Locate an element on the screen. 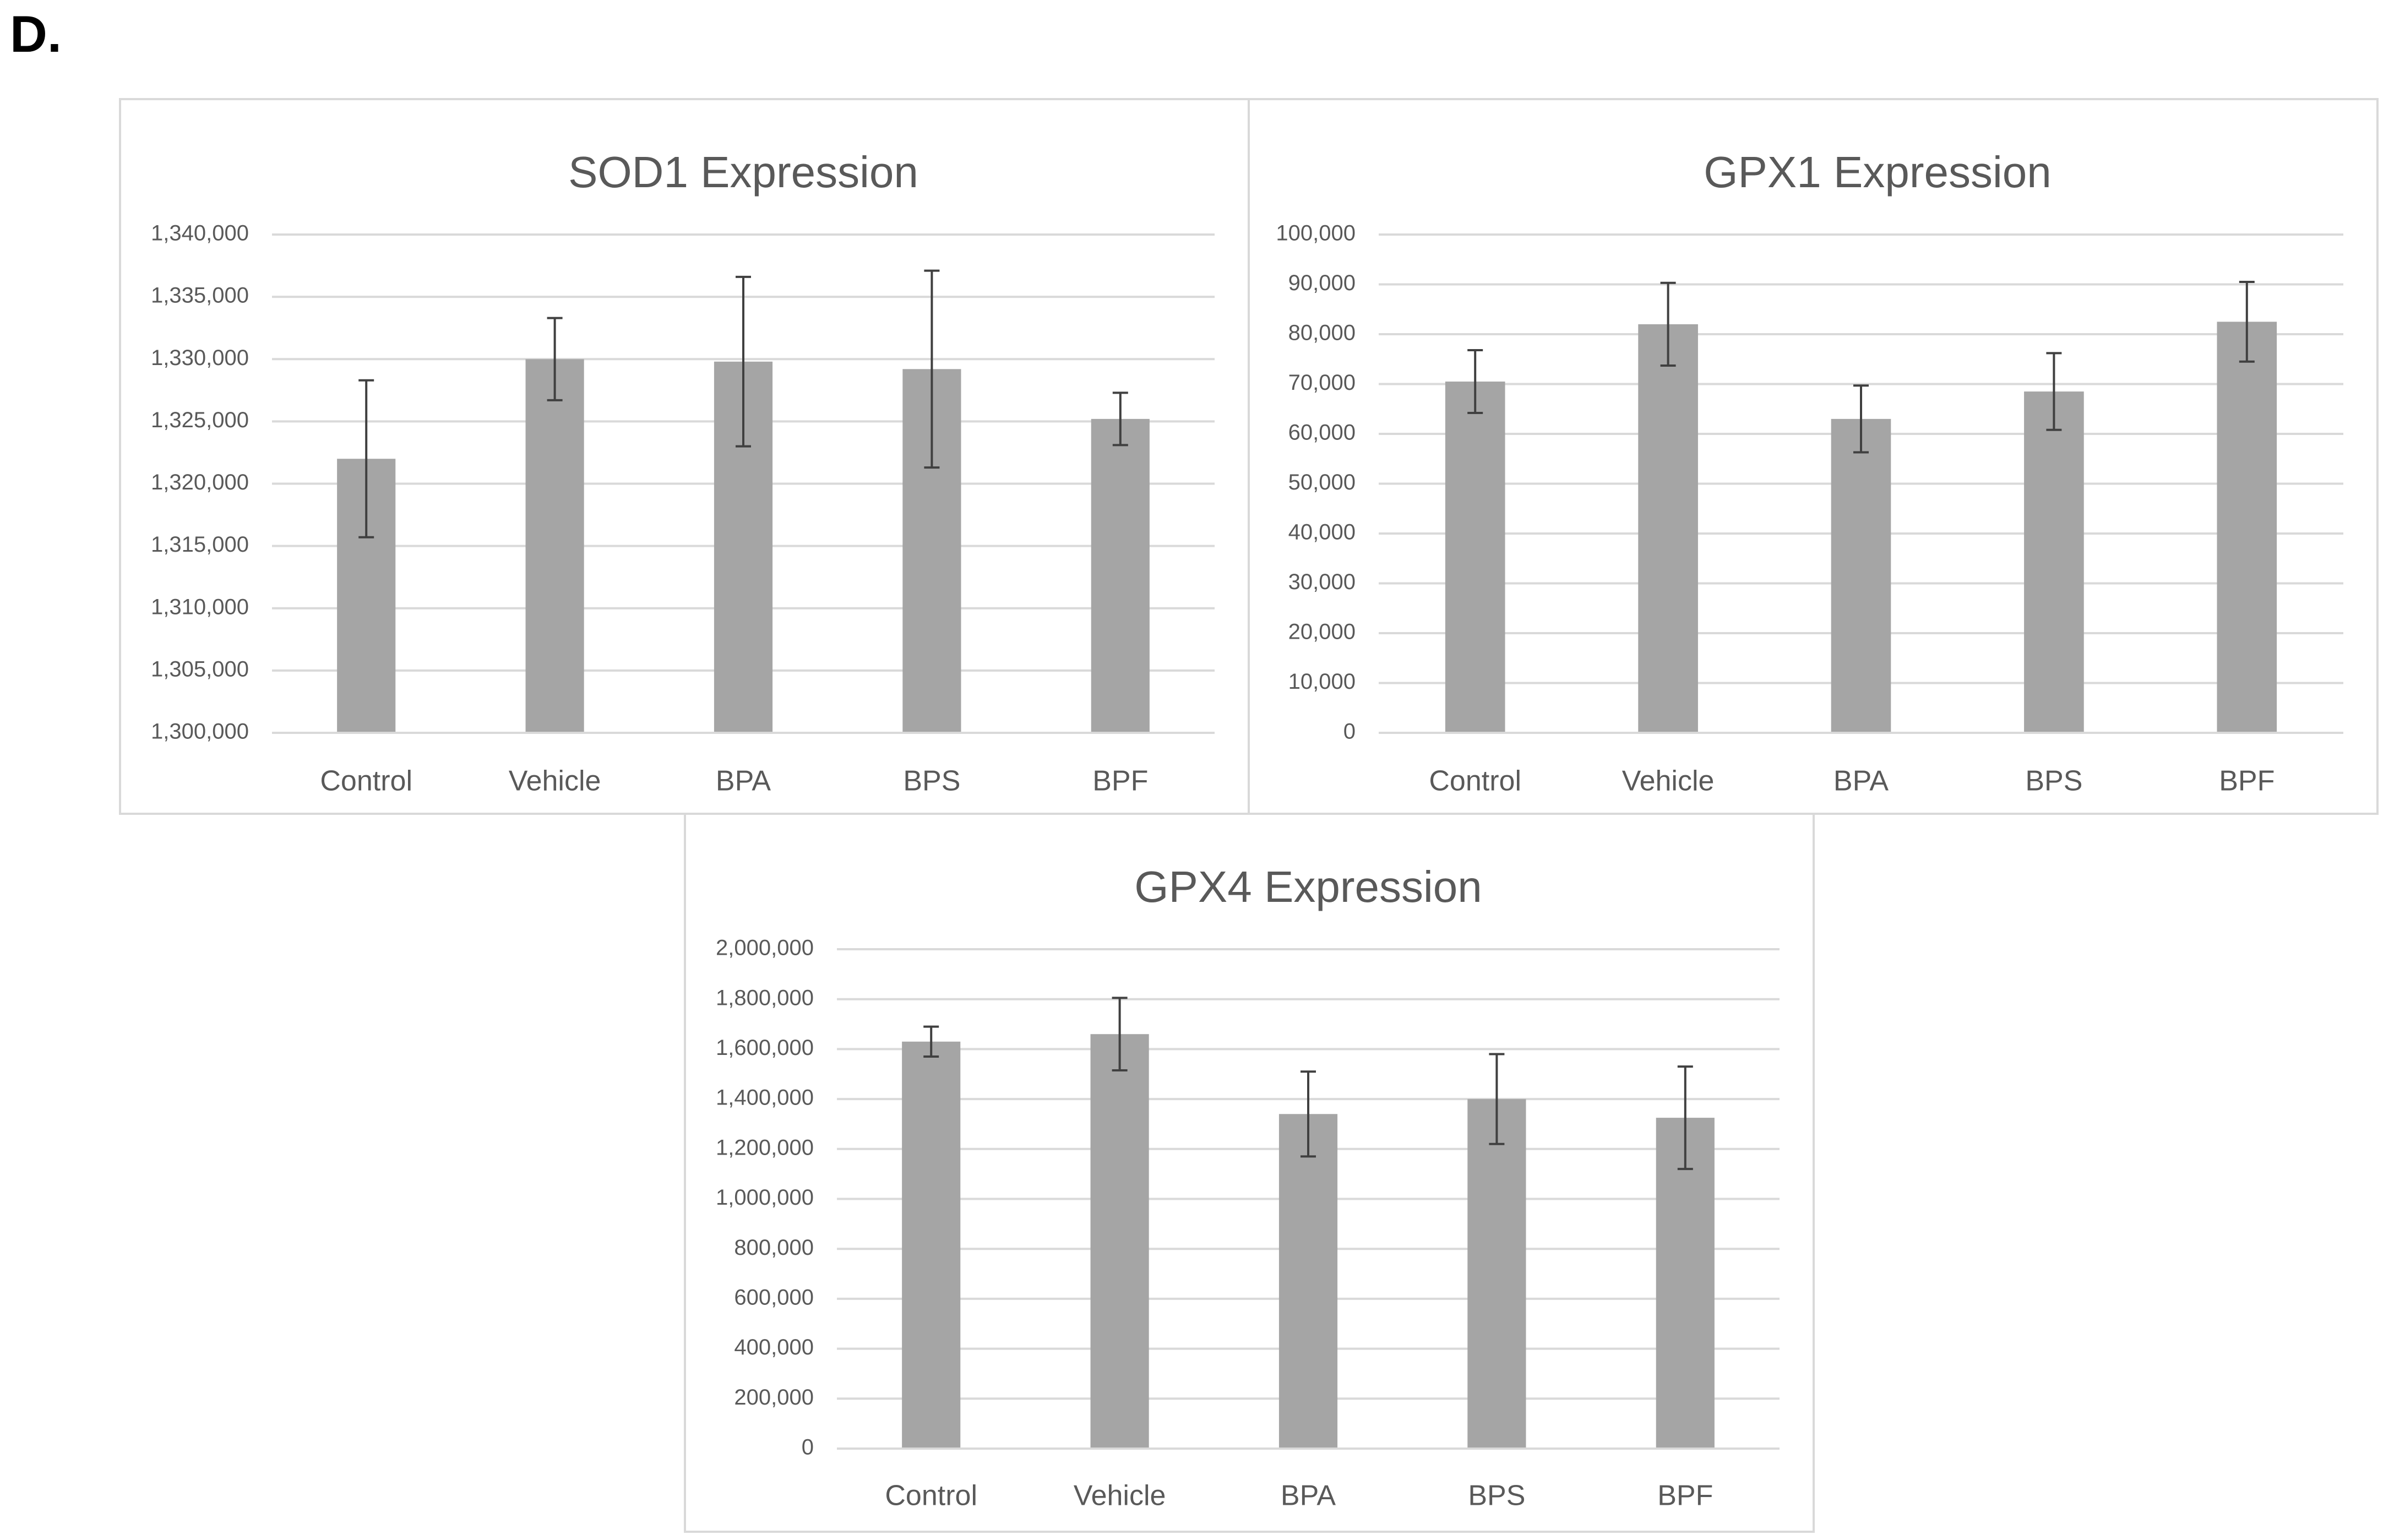  gpx1-x-tick-label: BPF is located at coordinates (2247, 781).